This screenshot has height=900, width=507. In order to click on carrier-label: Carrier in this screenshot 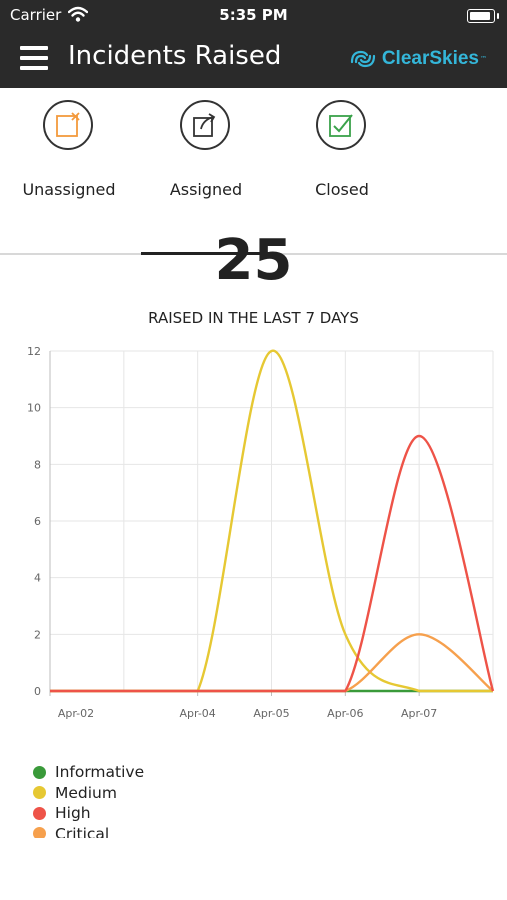, I will do `click(36, 15)`.